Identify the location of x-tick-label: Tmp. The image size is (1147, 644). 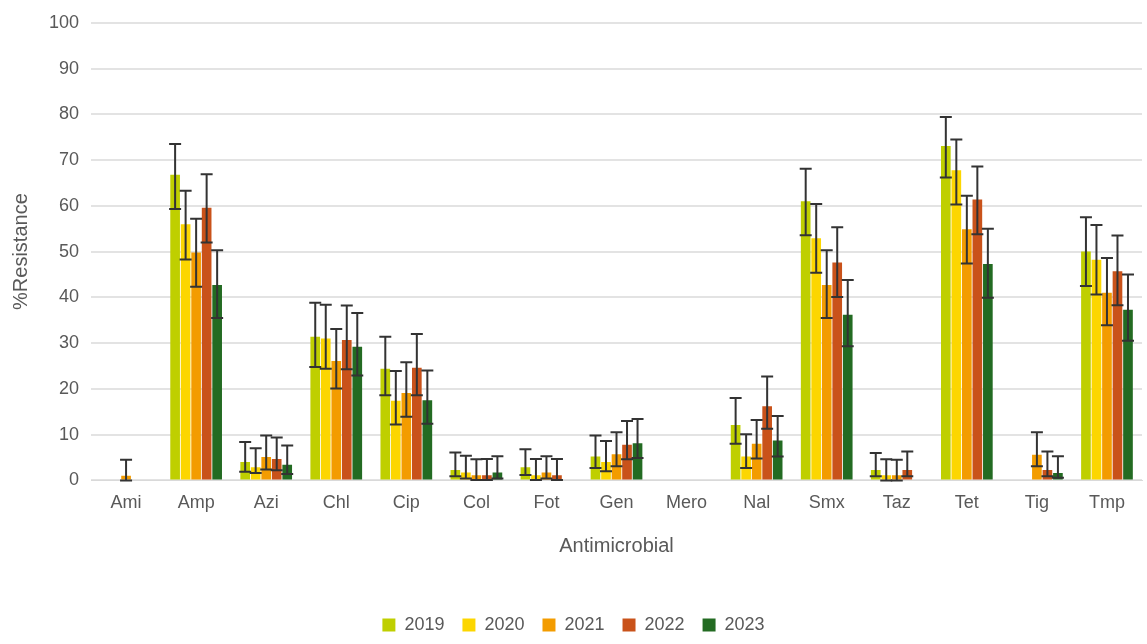
(1106, 502).